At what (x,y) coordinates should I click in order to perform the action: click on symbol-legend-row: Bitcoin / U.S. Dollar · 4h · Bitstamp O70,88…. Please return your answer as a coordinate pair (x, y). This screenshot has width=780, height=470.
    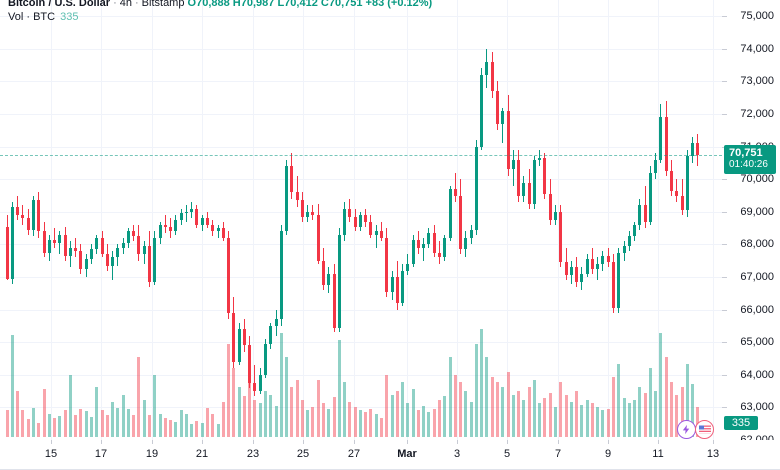
    Looking at the image, I should click on (220, 4).